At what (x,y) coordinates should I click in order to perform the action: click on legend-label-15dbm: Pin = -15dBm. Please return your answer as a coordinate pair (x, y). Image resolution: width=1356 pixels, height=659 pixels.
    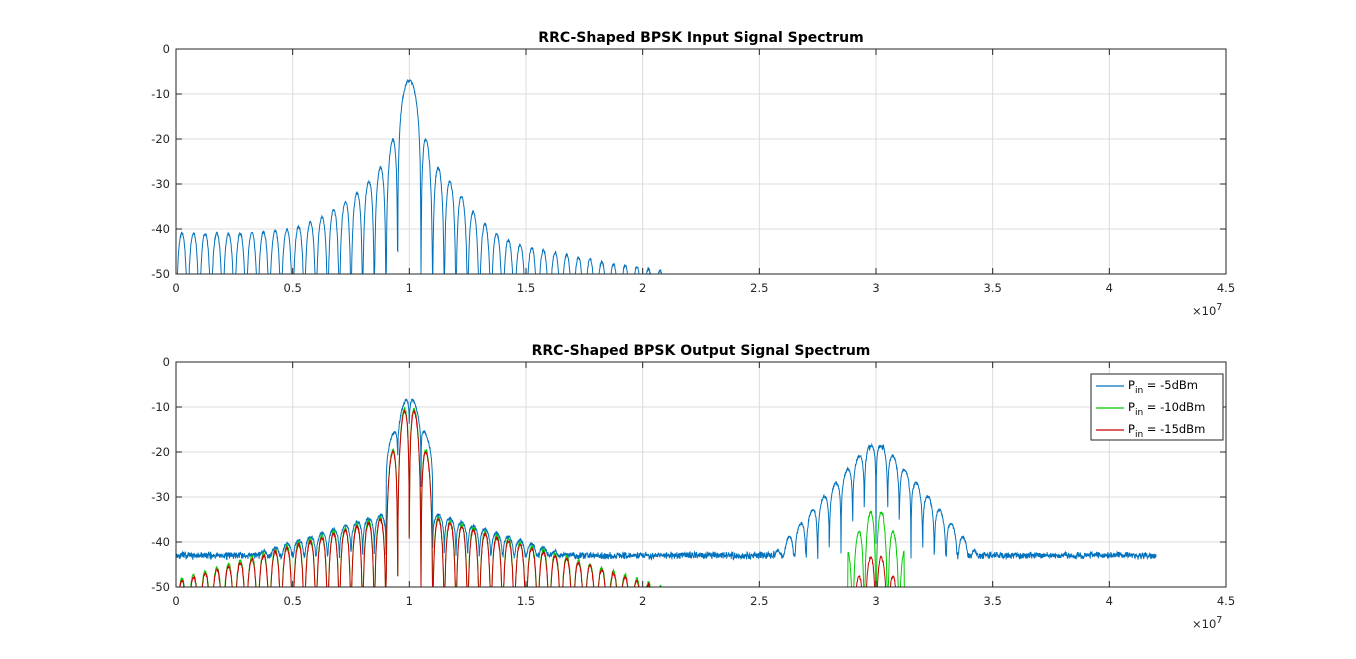
    Looking at the image, I should click on (1166, 431).